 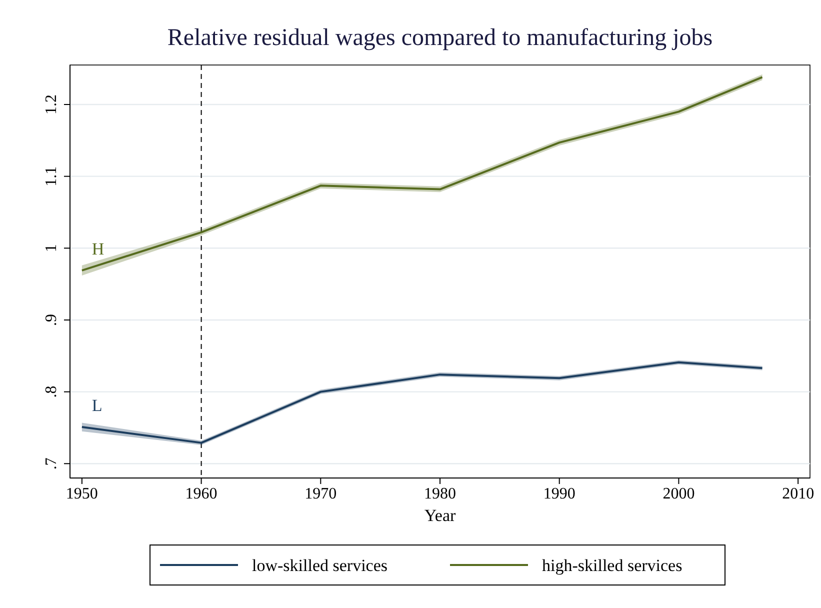 What do you see at coordinates (82, 493) in the screenshot?
I see `x-tick-label: 1950` at bounding box center [82, 493].